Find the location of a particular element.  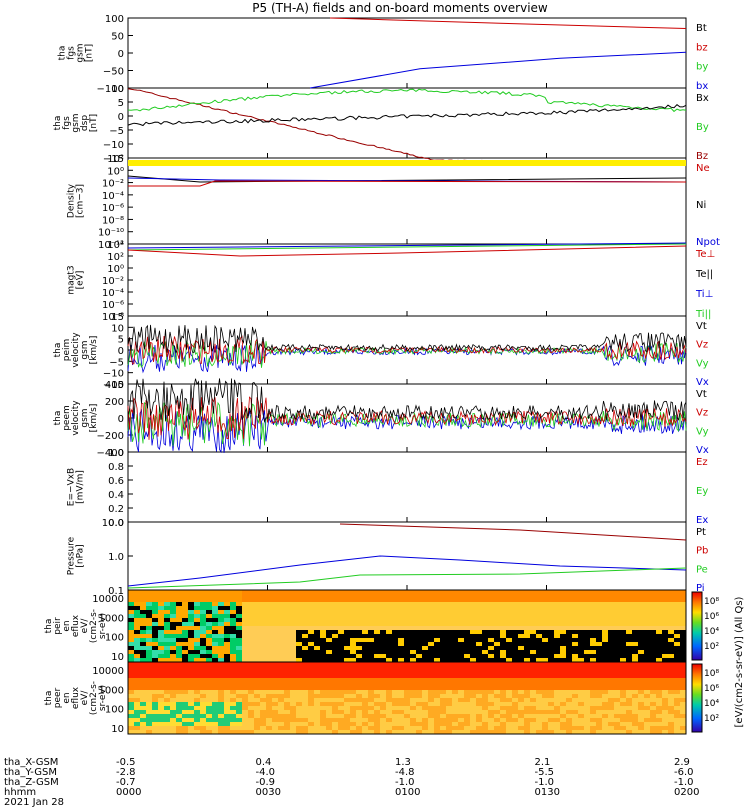

legend-entry: Vt is located at coordinates (701, 326).